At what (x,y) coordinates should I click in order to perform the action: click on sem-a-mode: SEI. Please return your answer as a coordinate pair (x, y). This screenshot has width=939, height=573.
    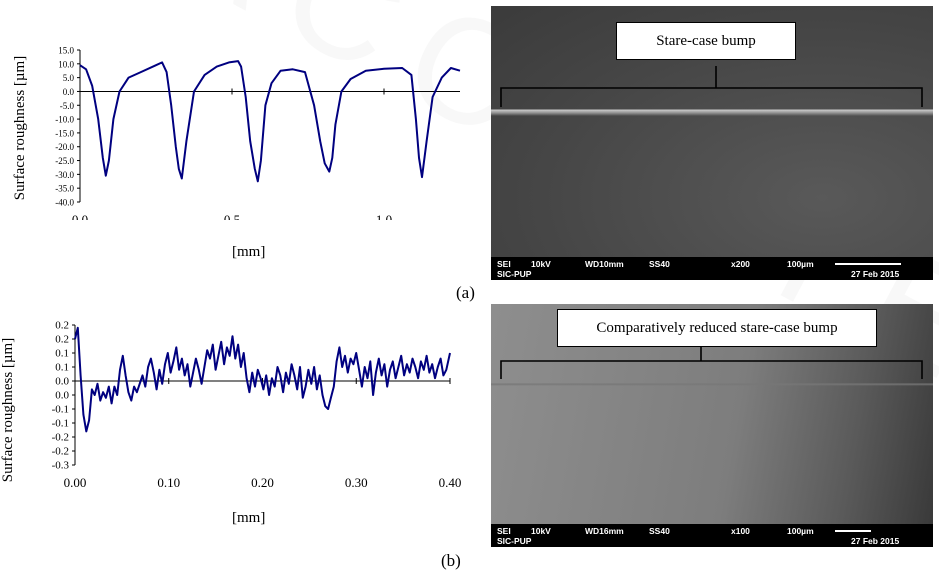
    Looking at the image, I should click on (504, 264).